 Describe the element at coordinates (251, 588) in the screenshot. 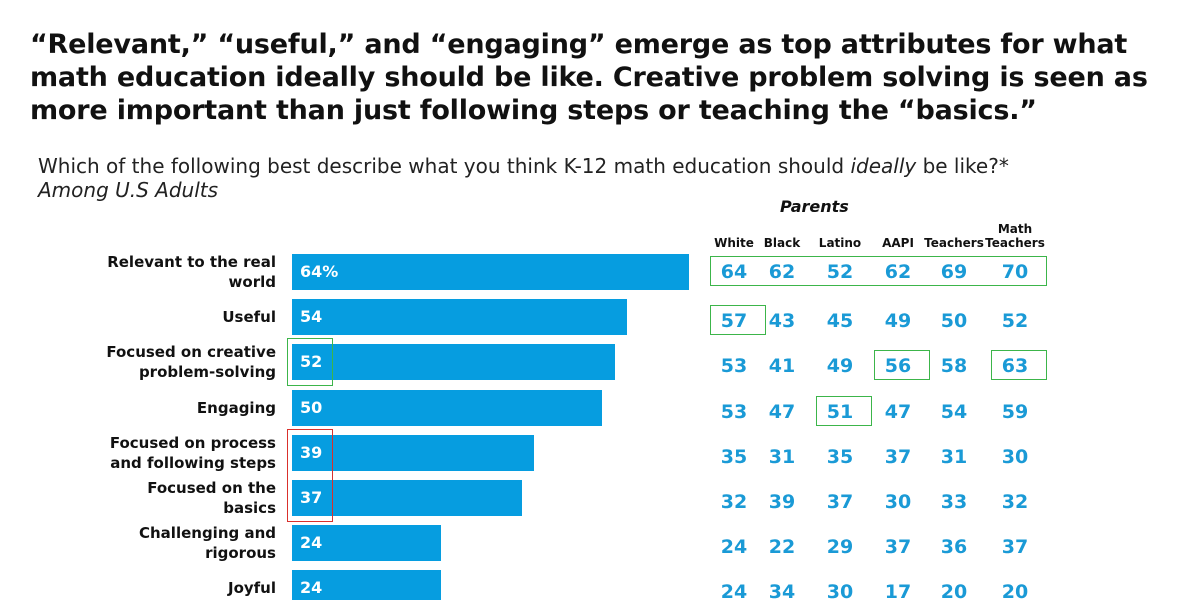

I see `category-label: Joyful` at that location.